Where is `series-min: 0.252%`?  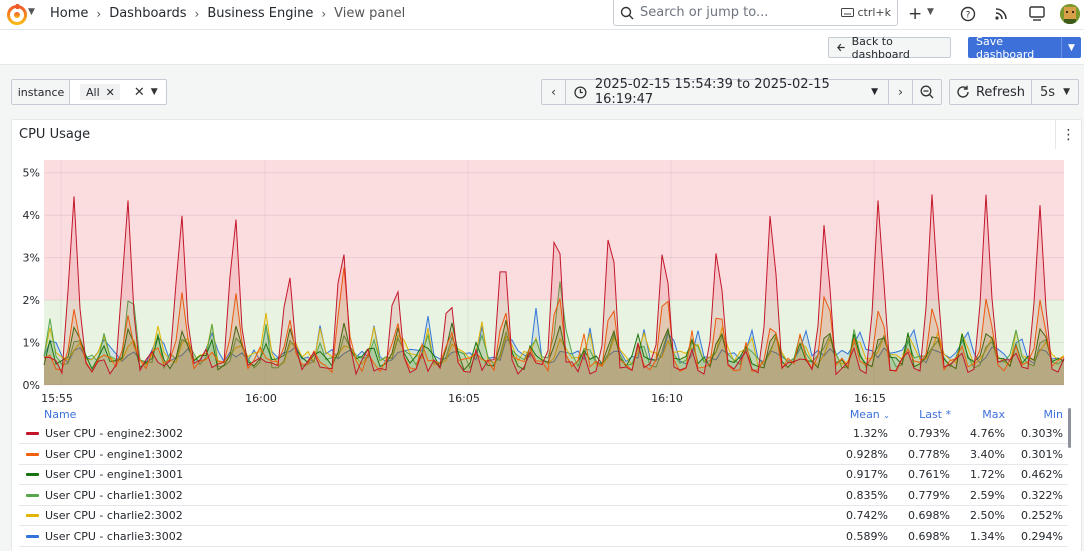 series-min: 0.252% is located at coordinates (1042, 515).